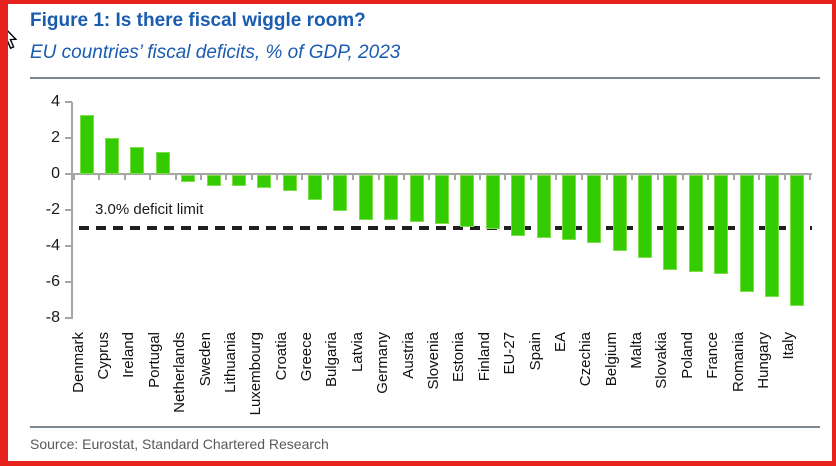 This screenshot has height=466, width=836. Describe the element at coordinates (569, 207) in the screenshot. I see `bar-ea` at that location.